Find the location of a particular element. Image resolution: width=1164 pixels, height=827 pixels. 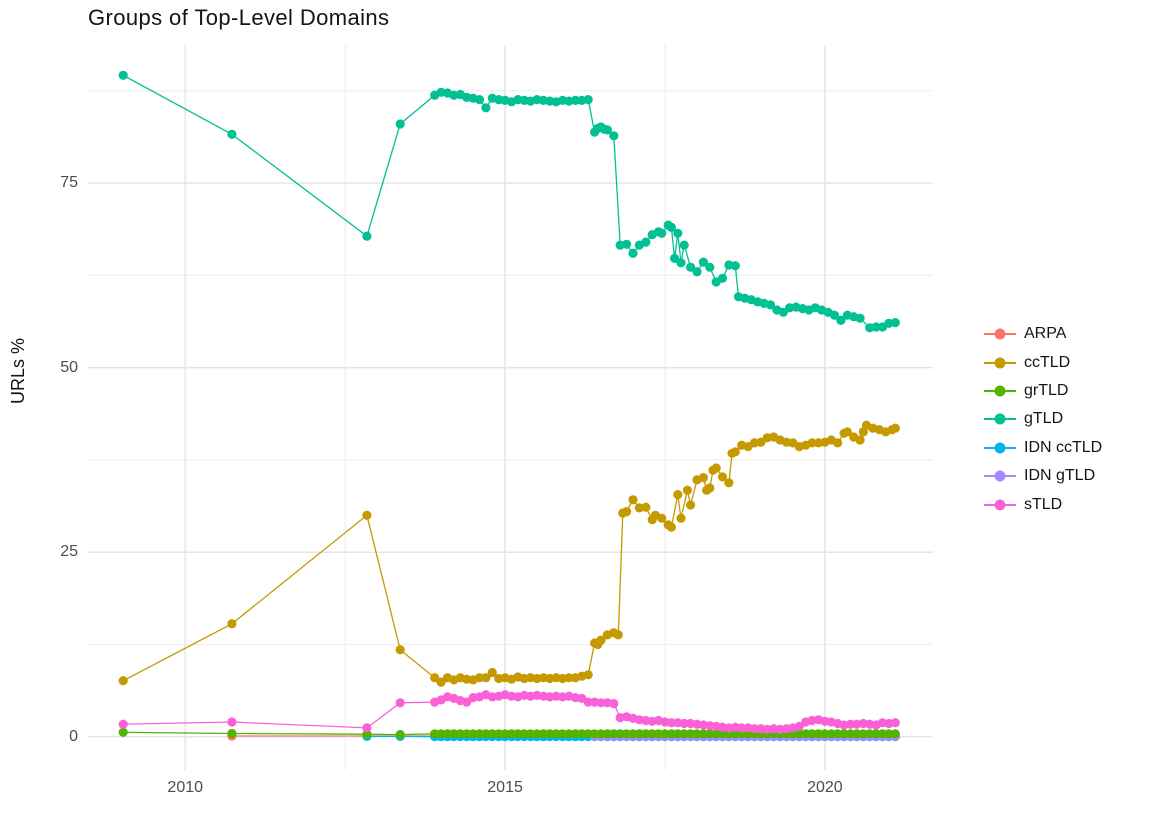

legend-label: sTLD is located at coordinates (1043, 504).